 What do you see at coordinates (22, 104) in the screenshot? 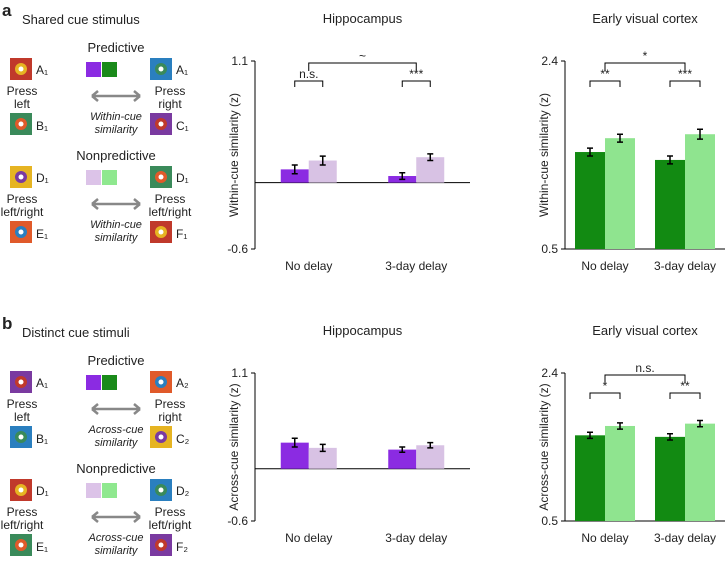
I see `action-text: left` at bounding box center [22, 104].